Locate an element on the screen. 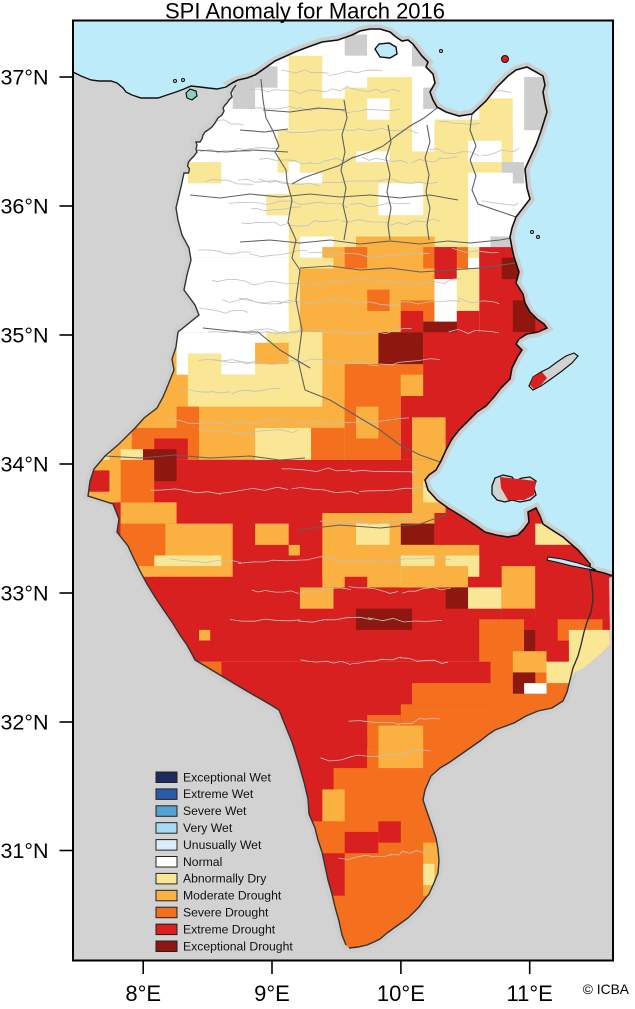 The height and width of the screenshot is (1009, 635). svg-text: Very Wet is located at coordinates (208, 828).